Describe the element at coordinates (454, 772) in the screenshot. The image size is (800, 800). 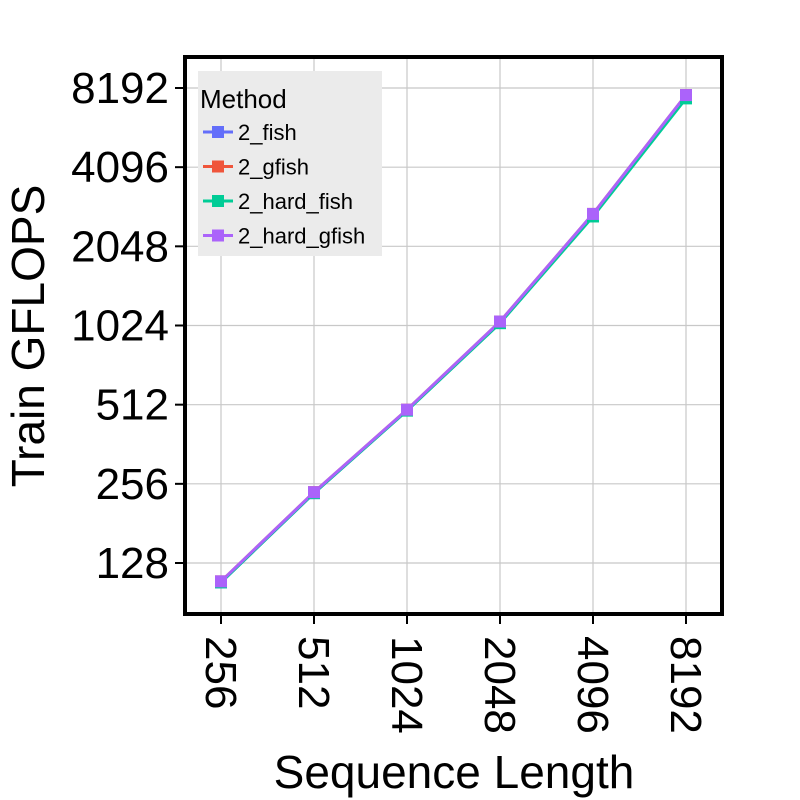
I see `x-axis-label: Sequence Length` at that location.